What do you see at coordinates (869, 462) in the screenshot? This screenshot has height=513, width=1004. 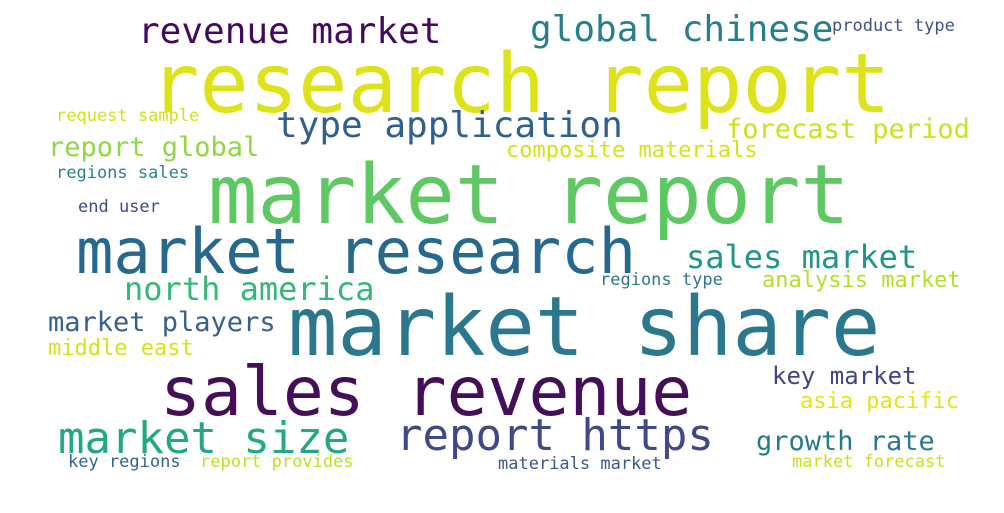 I see `word-market-forecast: market forecast` at bounding box center [869, 462].